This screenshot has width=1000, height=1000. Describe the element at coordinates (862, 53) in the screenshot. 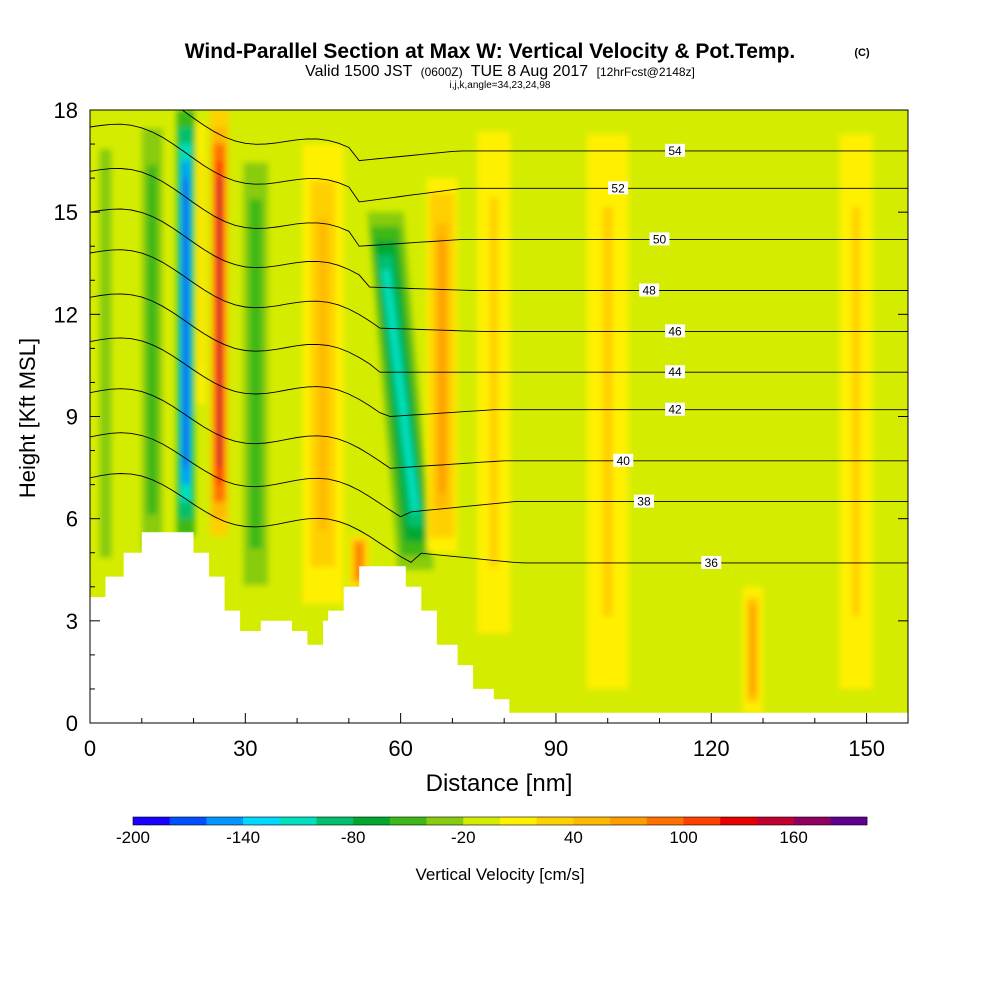

I see `chart-title-mark: (C)` at that location.